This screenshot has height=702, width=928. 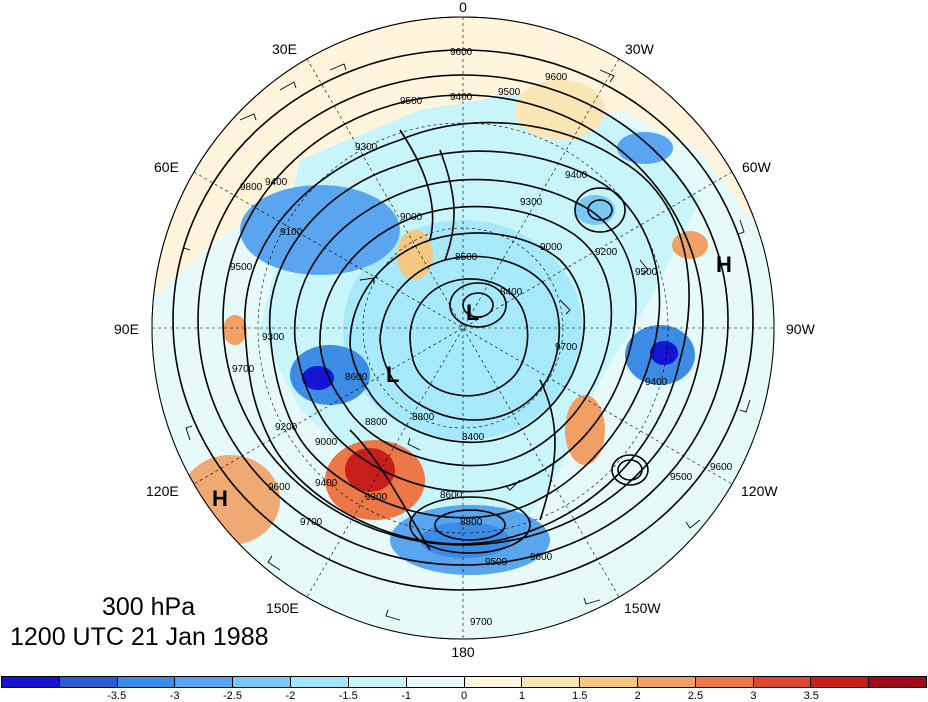 What do you see at coordinates (811, 696) in the screenshot?
I see `colorbar-tick-label: 3.5` at bounding box center [811, 696].